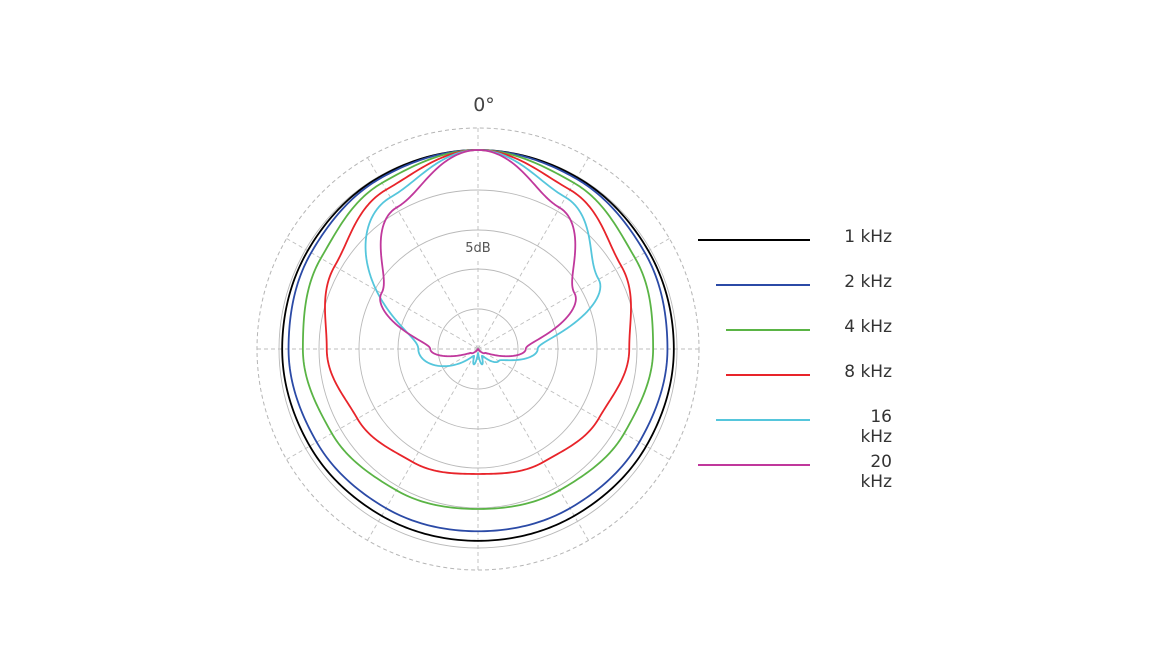  I want to click on legend: 1 kHz 2 kHz 4 kHz 8 kHz 16 kHz 20 kHz, so click(810, 357).